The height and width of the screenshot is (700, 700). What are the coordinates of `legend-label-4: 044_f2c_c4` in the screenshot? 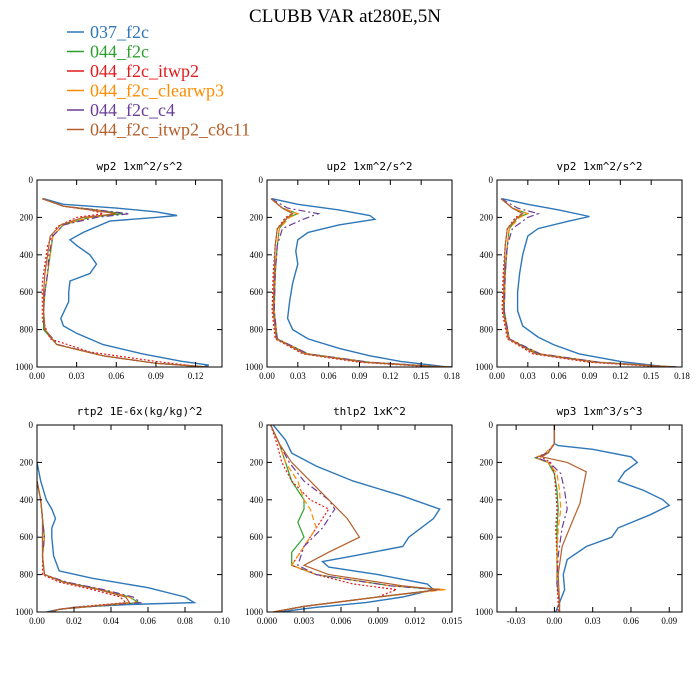 It's located at (132, 110).